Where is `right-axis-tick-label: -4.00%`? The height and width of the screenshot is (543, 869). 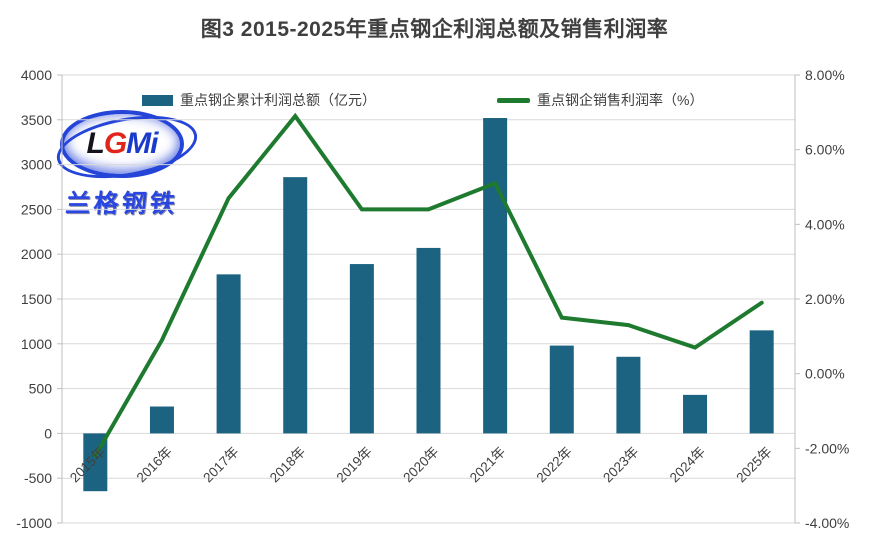 right-axis-tick-label: -4.00% is located at coordinates (827, 523).